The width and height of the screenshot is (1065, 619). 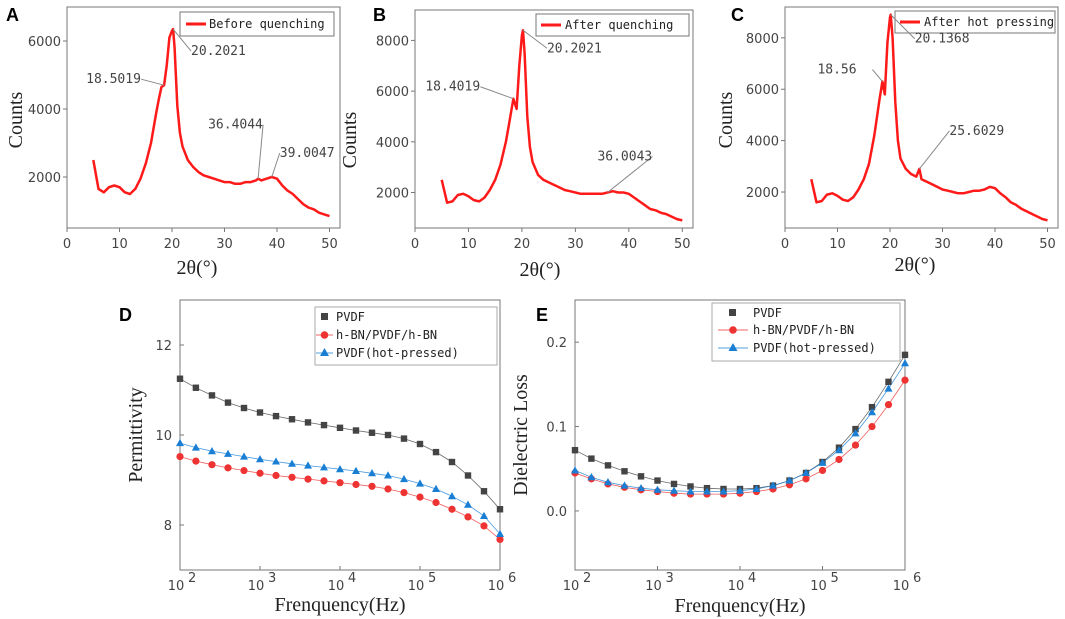 I want to click on annotation-leader-b, so click(x=535, y=39).